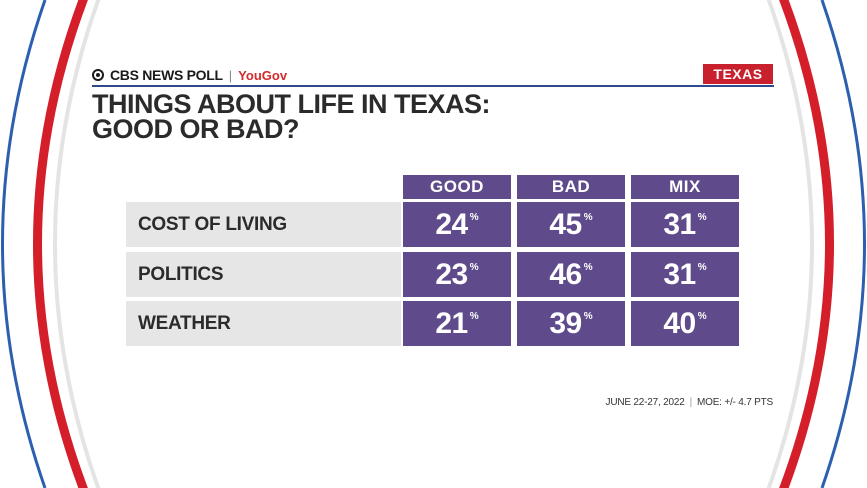 This screenshot has width=867, height=488. What do you see at coordinates (565, 274) in the screenshot?
I see `value-number: 46` at bounding box center [565, 274].